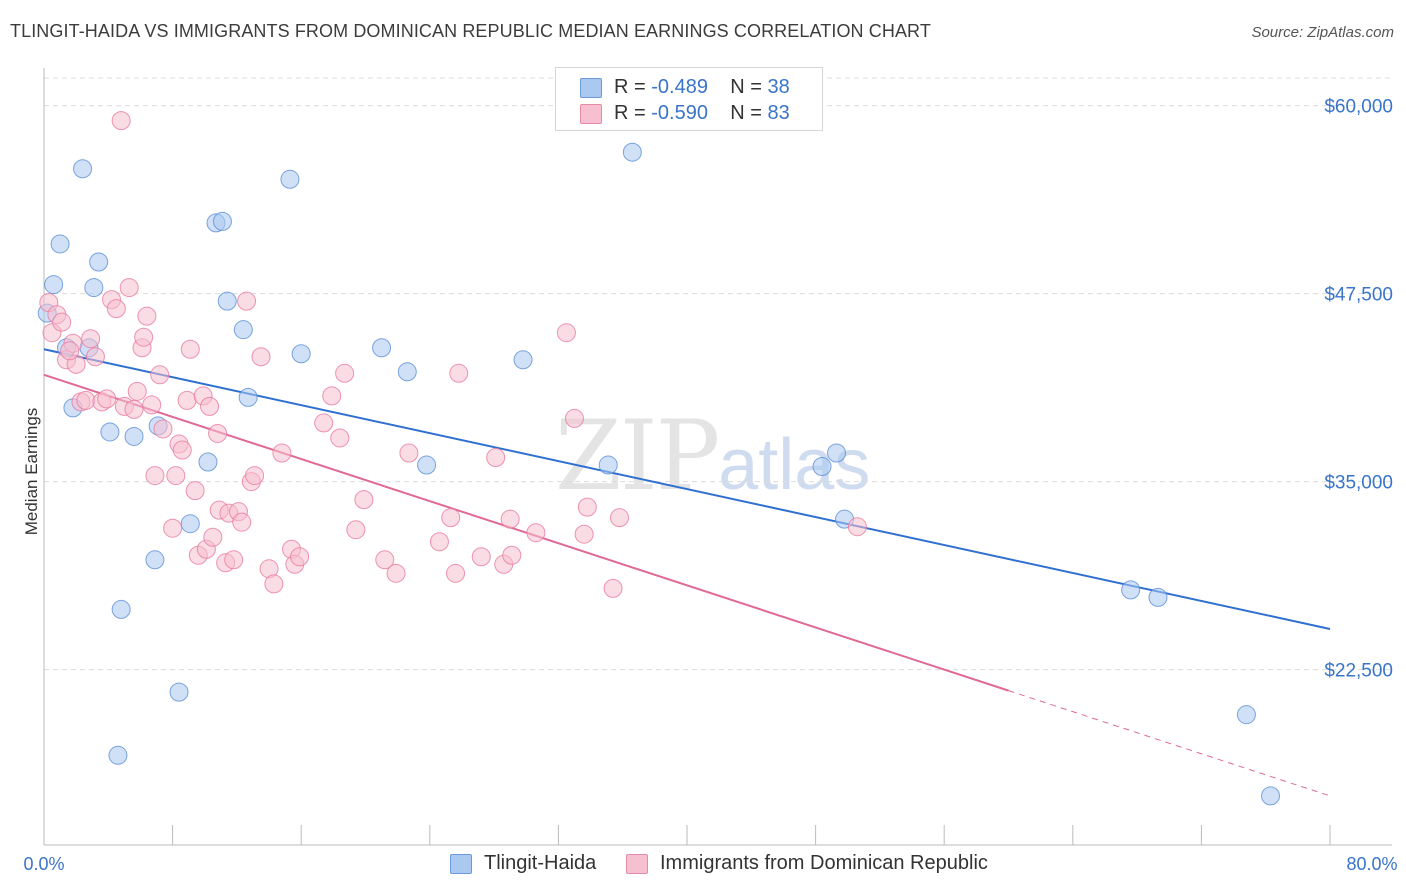 This screenshot has width=1406, height=892. What do you see at coordinates (1322, 32) in the screenshot?
I see `source-label: Source: ZipAtlas.com` at bounding box center [1322, 32].